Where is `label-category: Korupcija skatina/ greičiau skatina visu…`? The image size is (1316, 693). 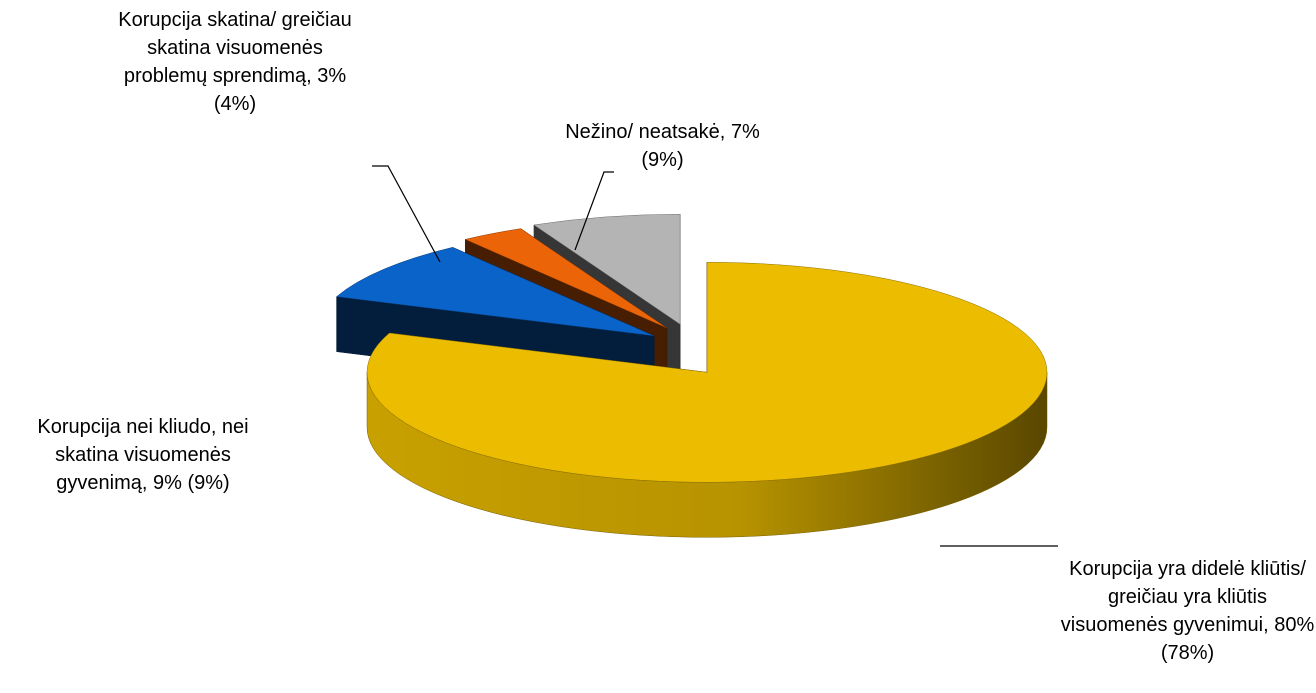 label-category: Korupcija skatina/ greičiau skatina visu… is located at coordinates (235, 48).